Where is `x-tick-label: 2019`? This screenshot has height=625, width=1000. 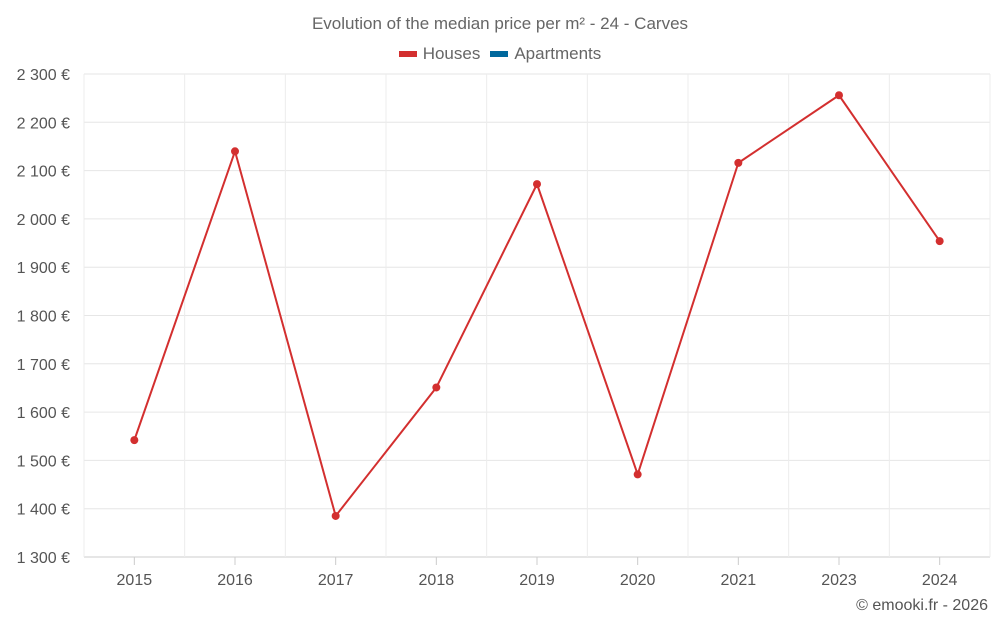 x-tick-label: 2019 is located at coordinates (537, 580).